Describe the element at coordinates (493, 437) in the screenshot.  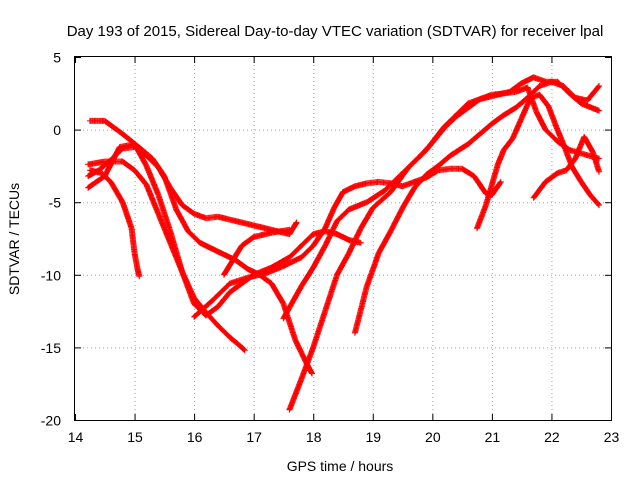
I see `x-tick-label: 21` at that location.